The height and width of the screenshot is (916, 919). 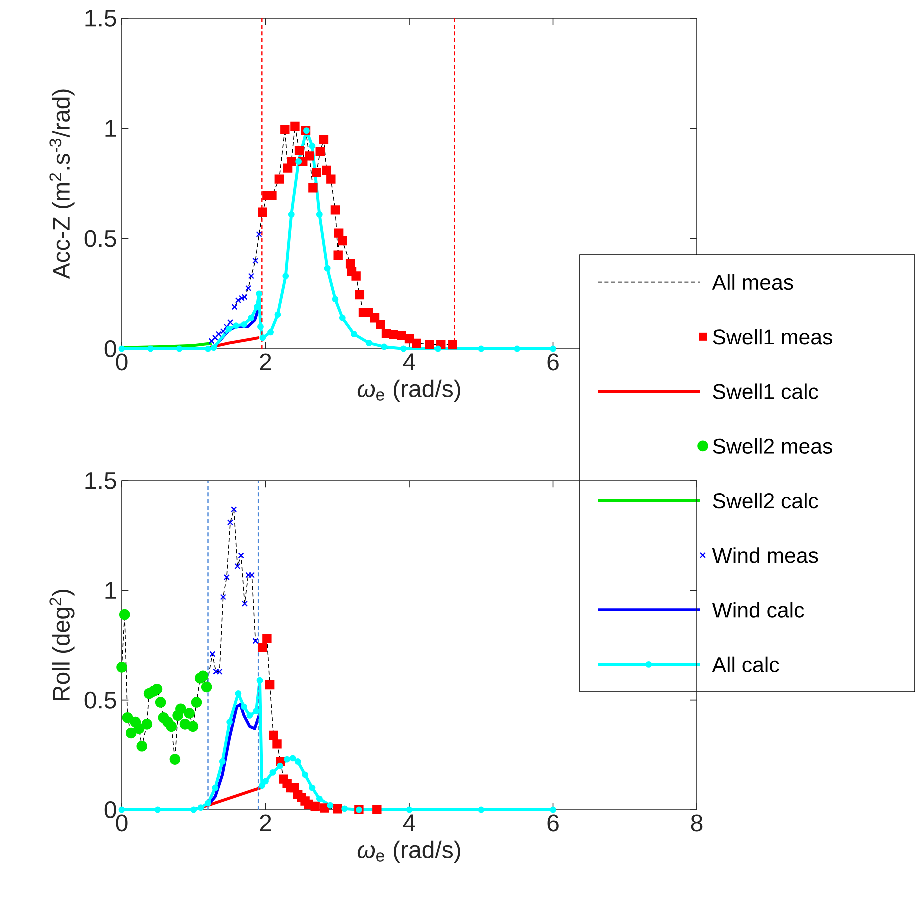 I want to click on y-tick-label: 1.5, so click(x=101, y=481).